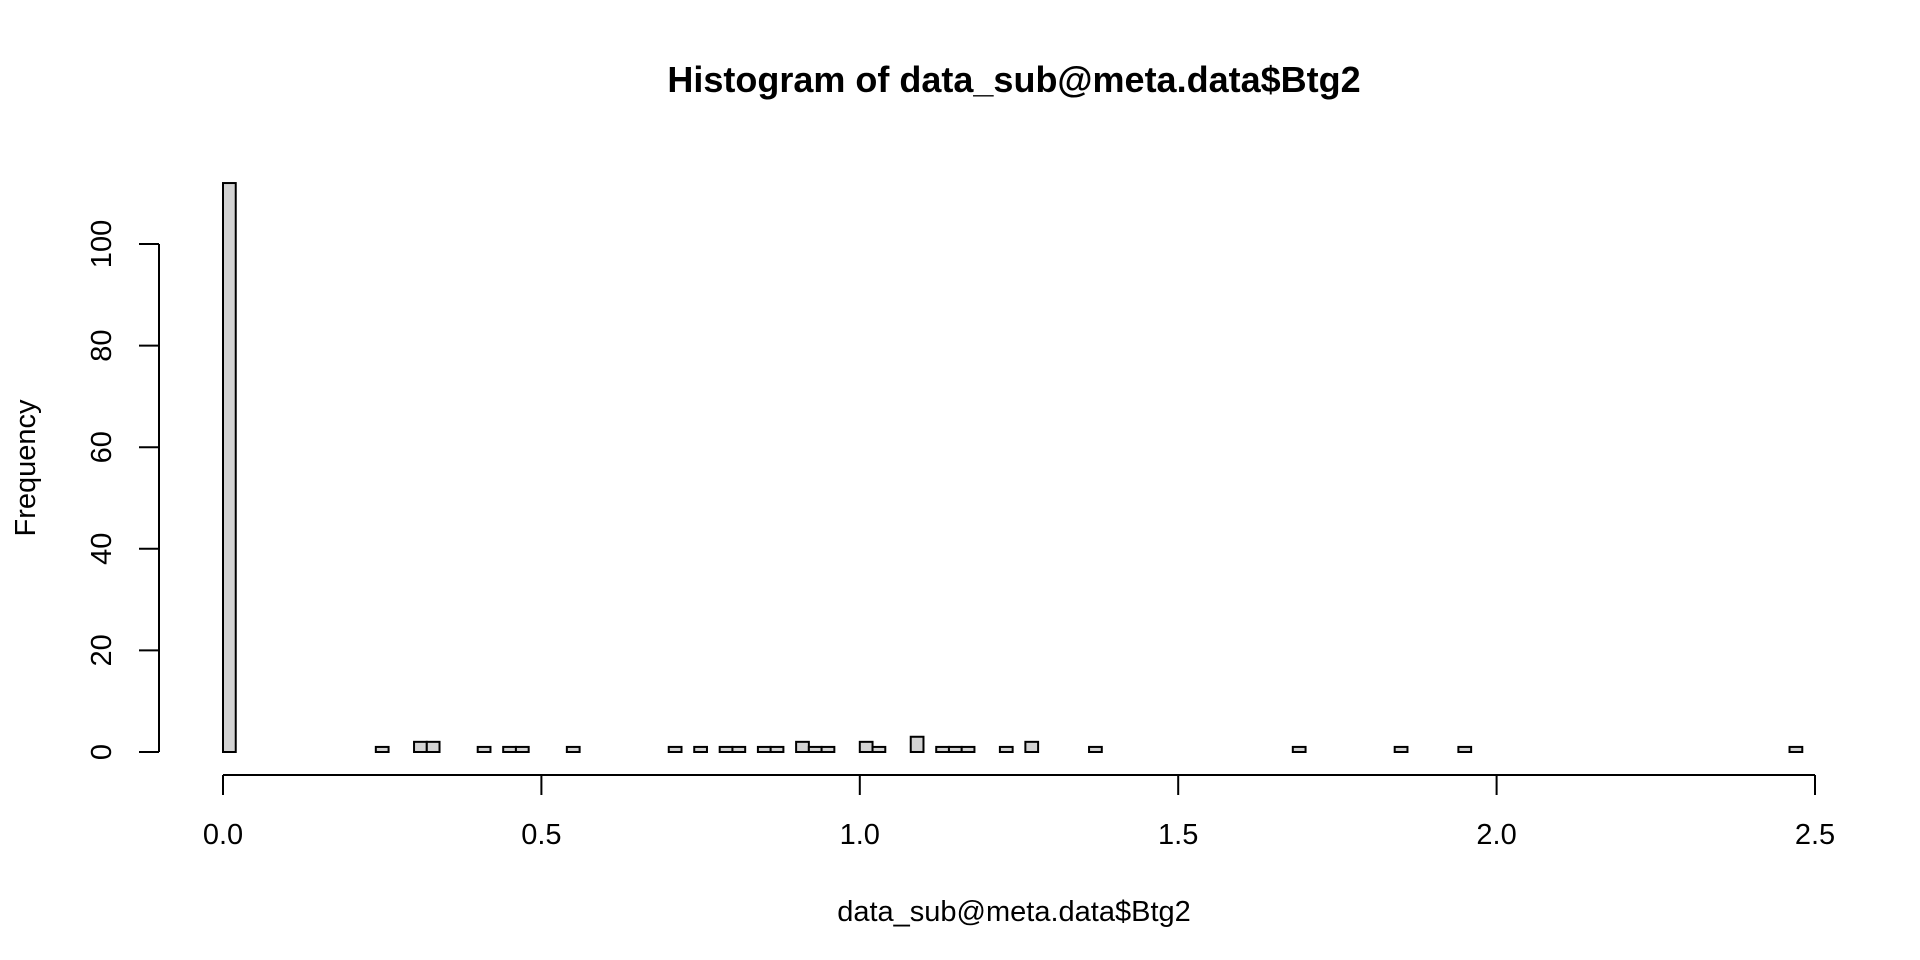  Describe the element at coordinates (102, 549) in the screenshot. I see `y-tick-label: 40` at that location.